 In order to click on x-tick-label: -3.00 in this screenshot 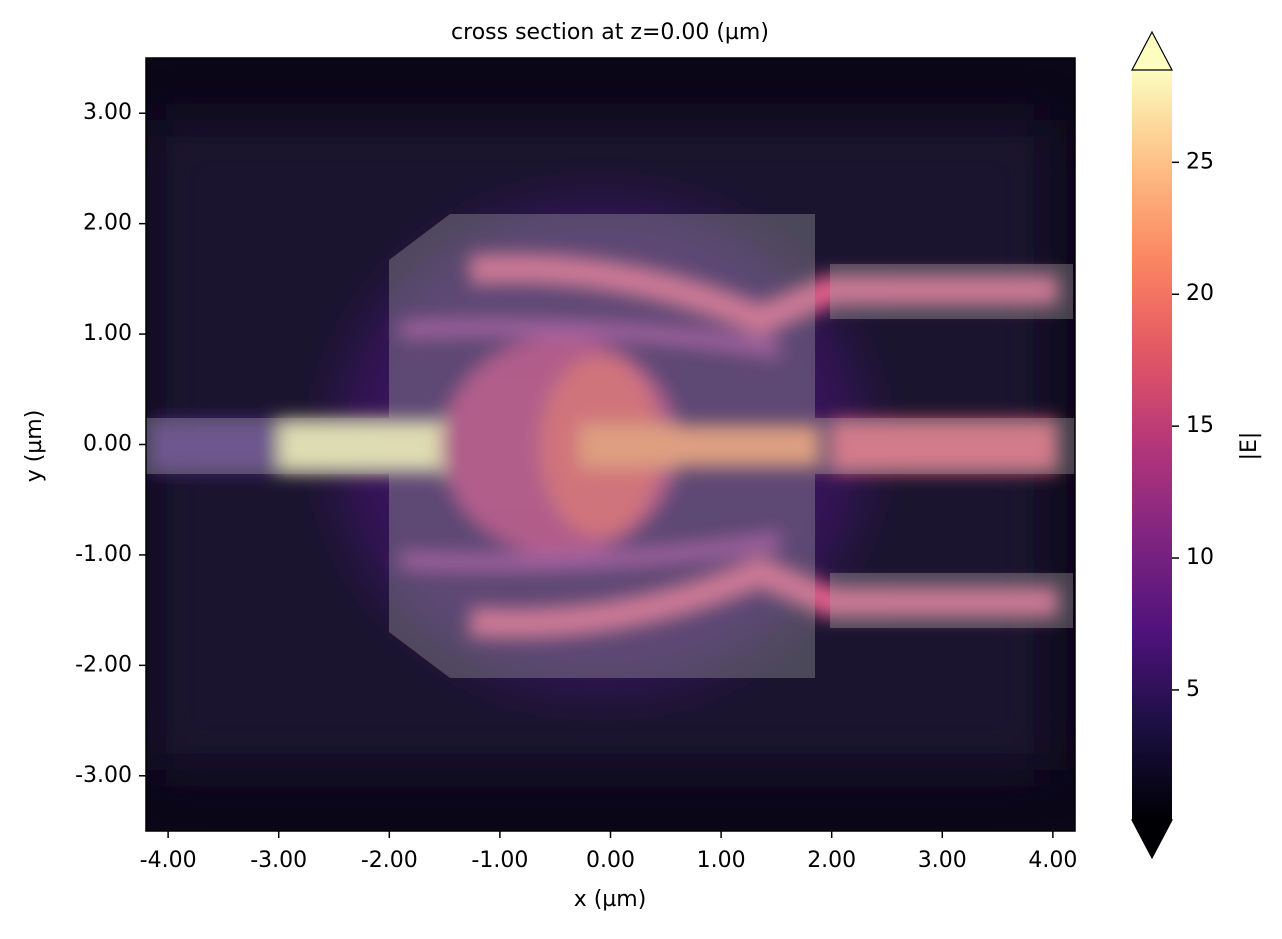, I will do `click(278, 860)`.